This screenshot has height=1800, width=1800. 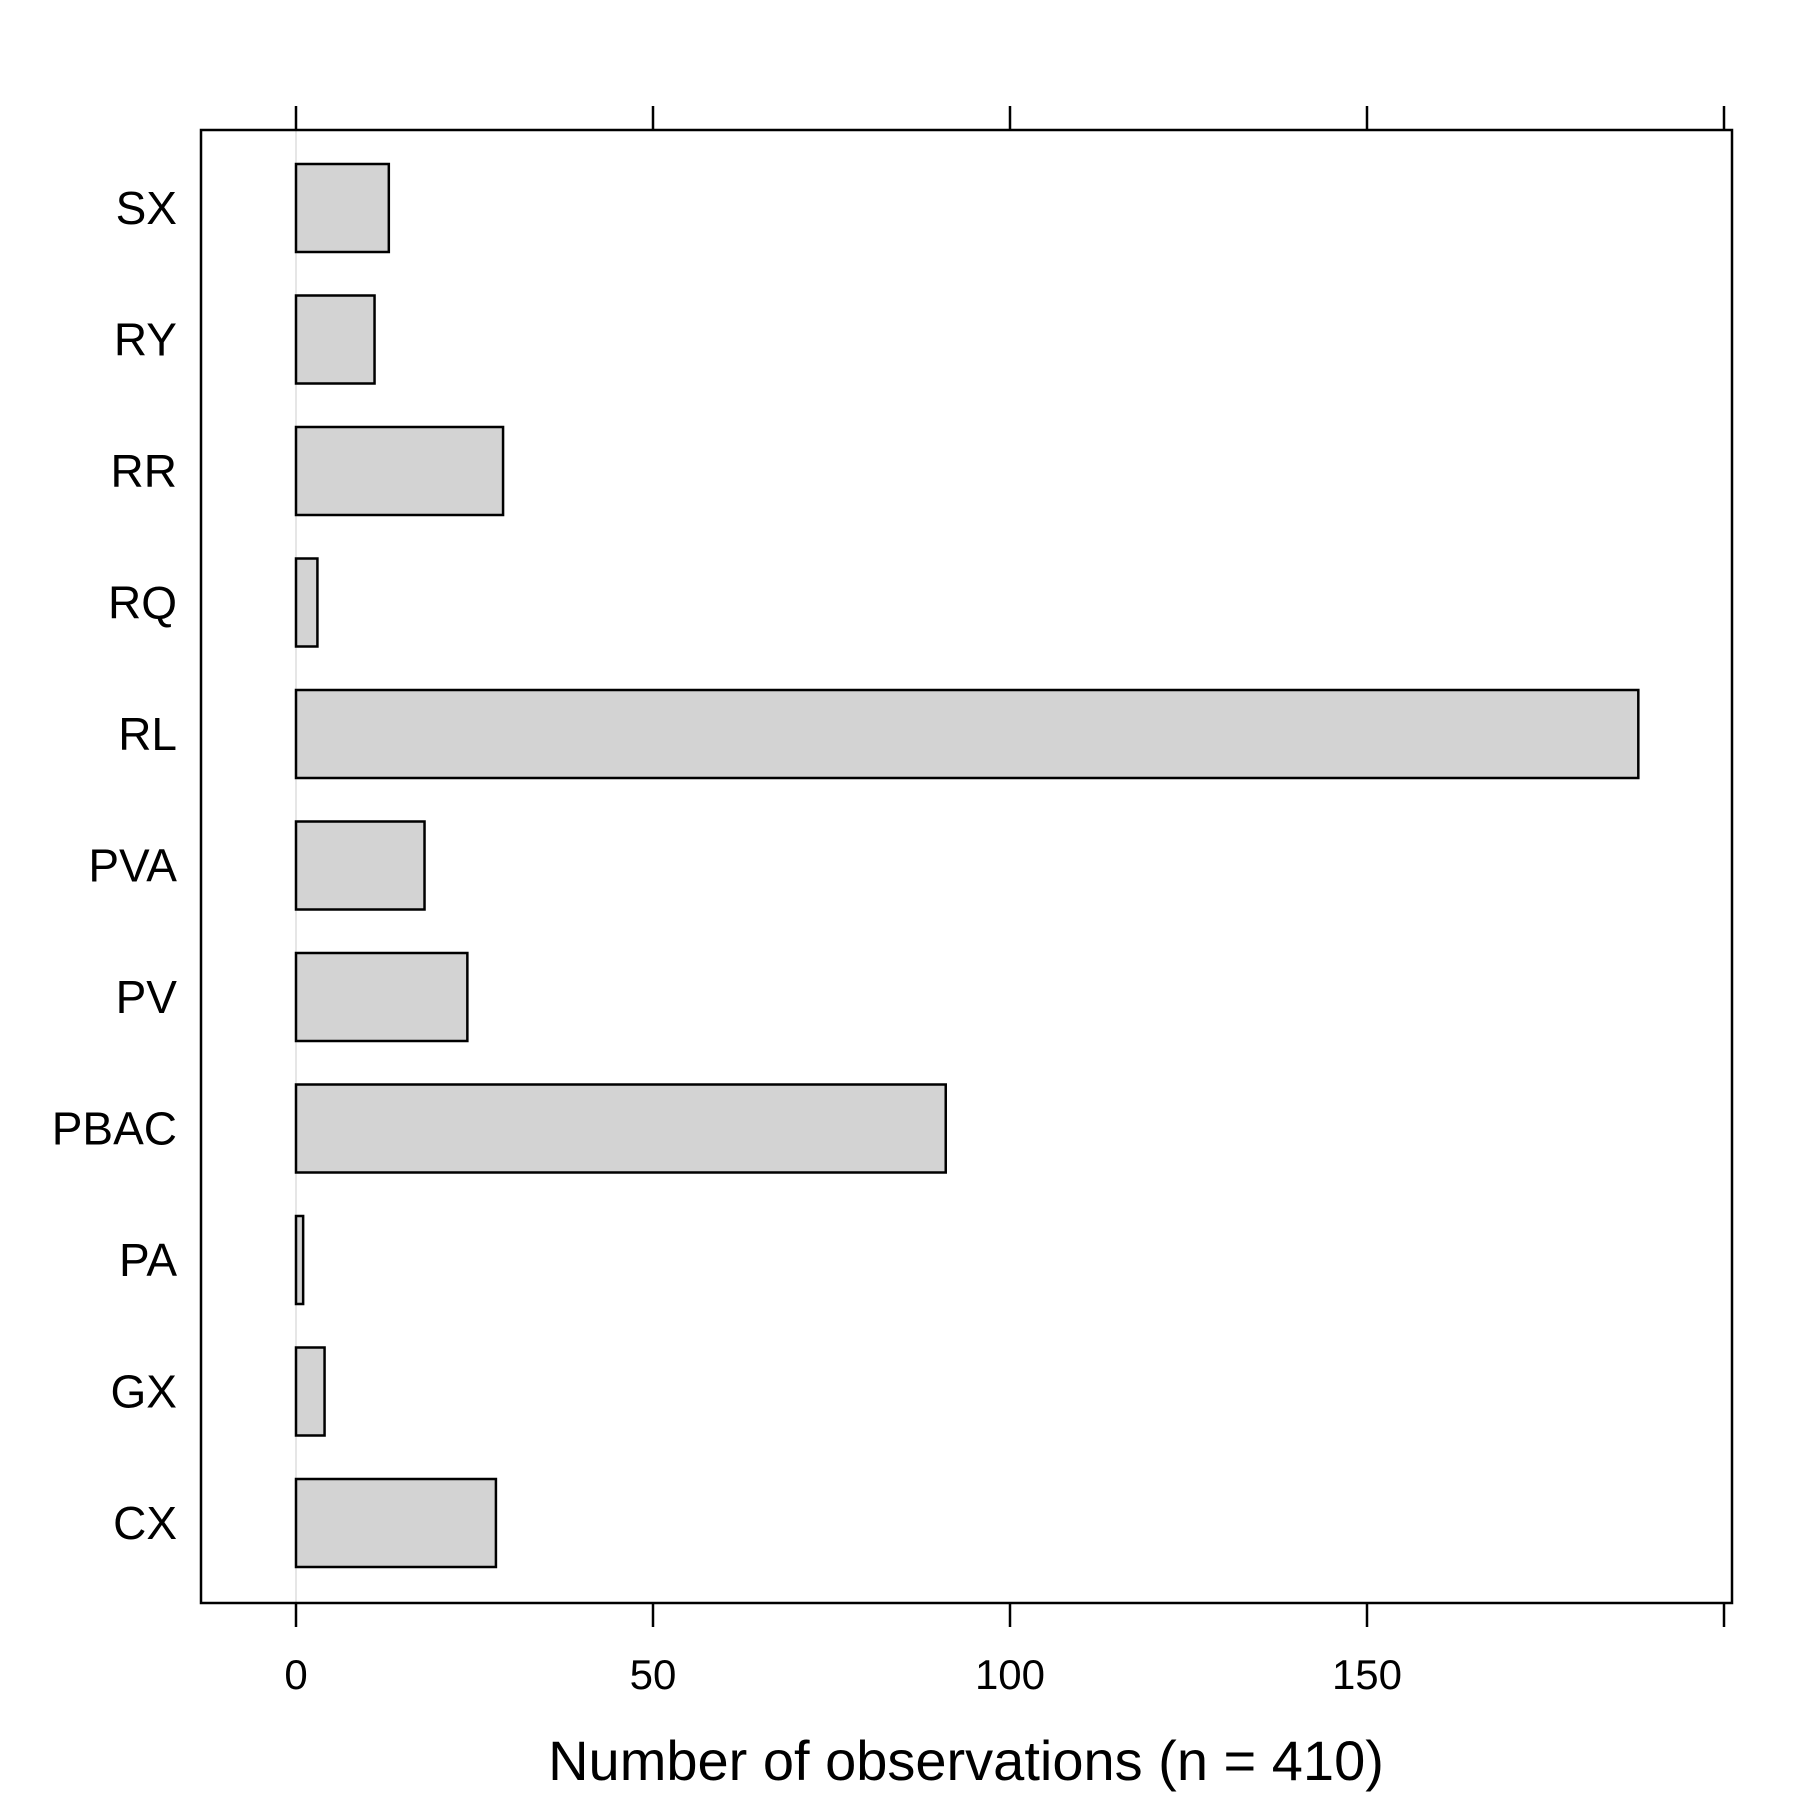 What do you see at coordinates (299, 1260) in the screenshot?
I see `bar-pa` at bounding box center [299, 1260].